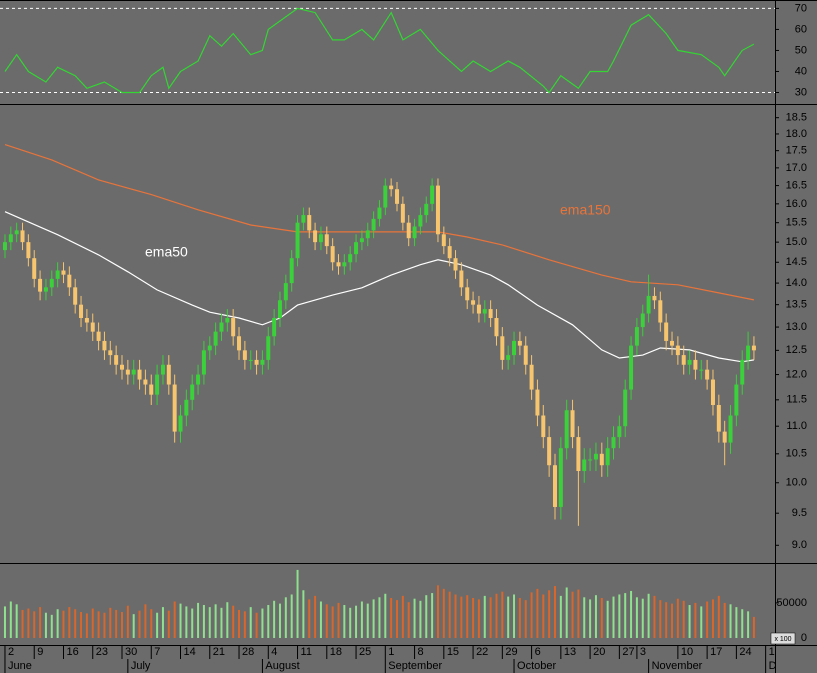 The image size is (817, 673). What do you see at coordinates (801, 50) in the screenshot?
I see `y-tick-label: 50` at bounding box center [801, 50].